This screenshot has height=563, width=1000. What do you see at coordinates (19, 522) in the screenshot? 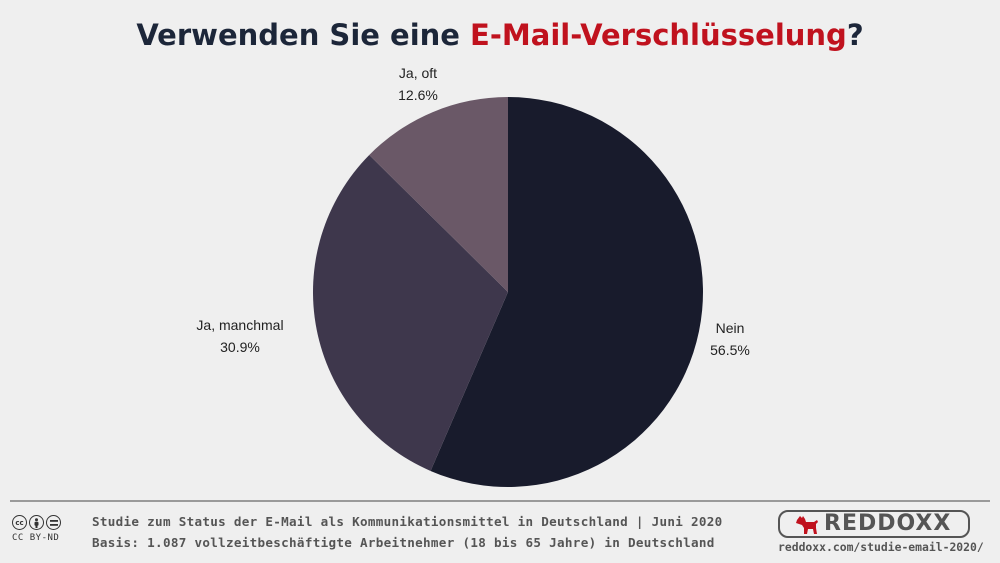
I see `cc-icon: cc` at bounding box center [19, 522].